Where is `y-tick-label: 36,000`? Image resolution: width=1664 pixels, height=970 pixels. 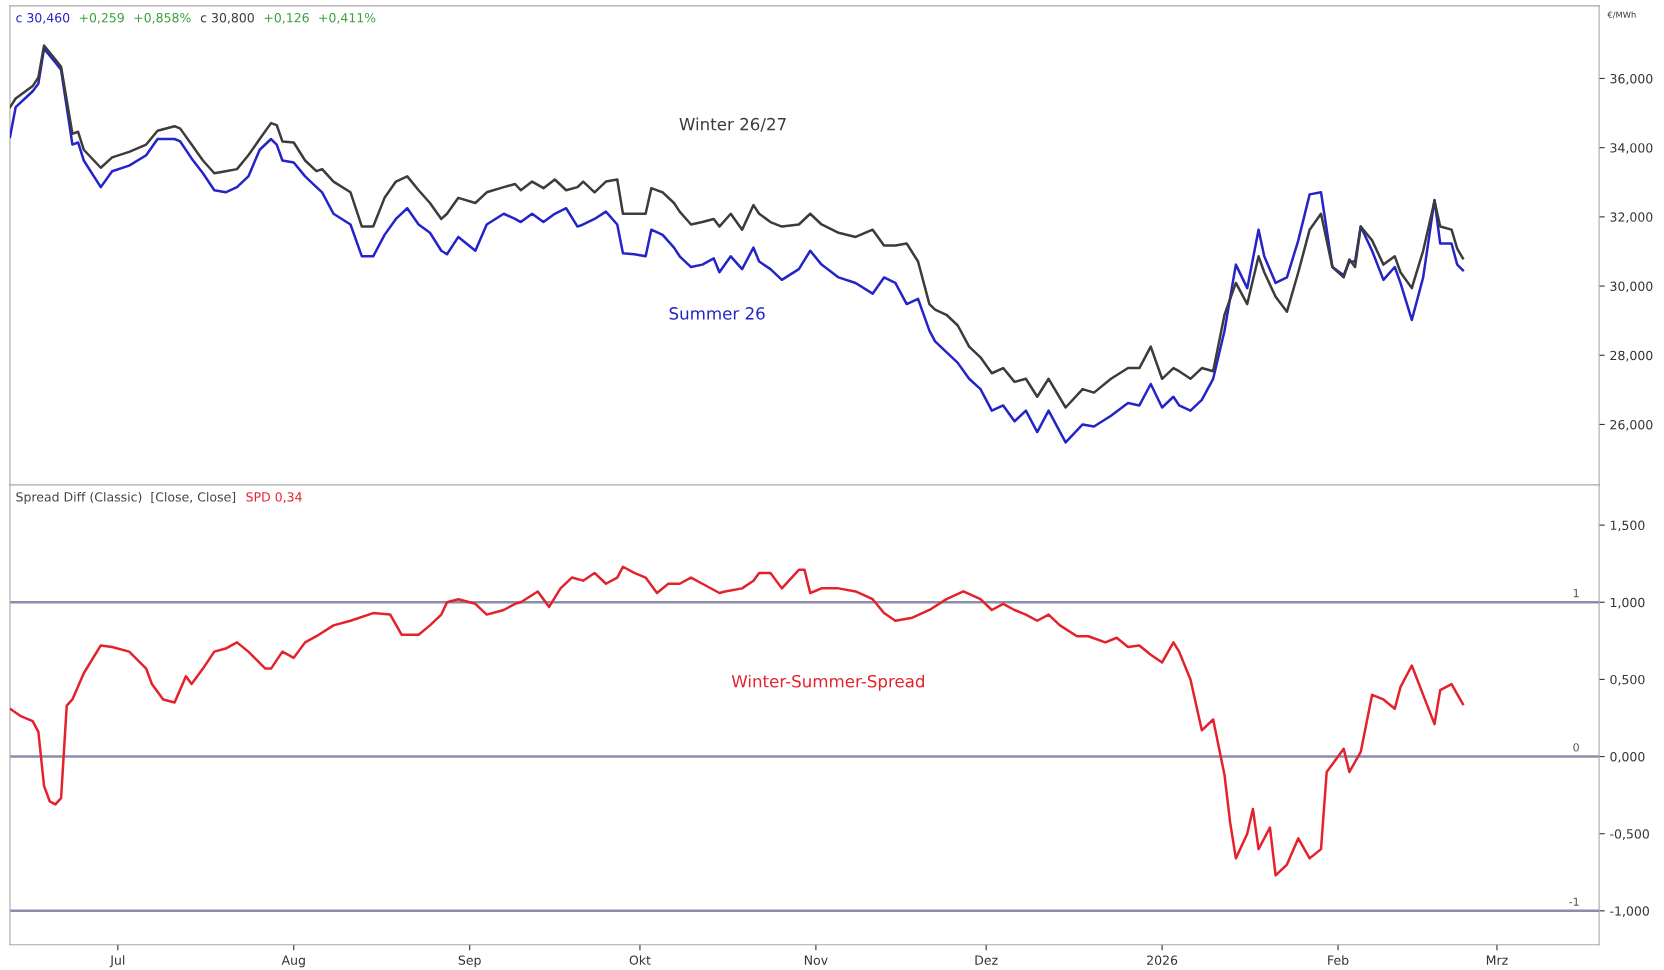 y-tick-label: 36,000 is located at coordinates (1631, 79).